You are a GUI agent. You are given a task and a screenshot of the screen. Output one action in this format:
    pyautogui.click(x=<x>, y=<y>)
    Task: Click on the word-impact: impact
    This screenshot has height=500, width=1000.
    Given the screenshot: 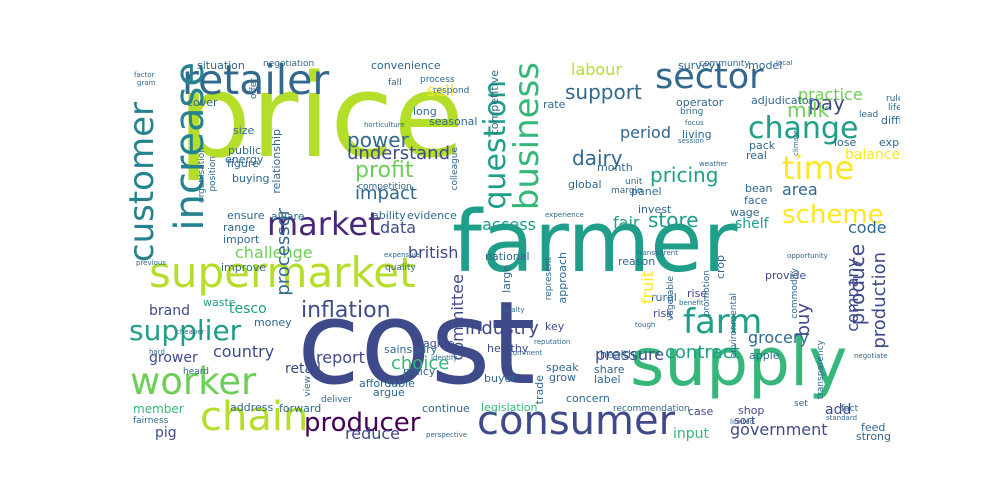 What is the action you would take?
    pyautogui.click(x=386, y=193)
    